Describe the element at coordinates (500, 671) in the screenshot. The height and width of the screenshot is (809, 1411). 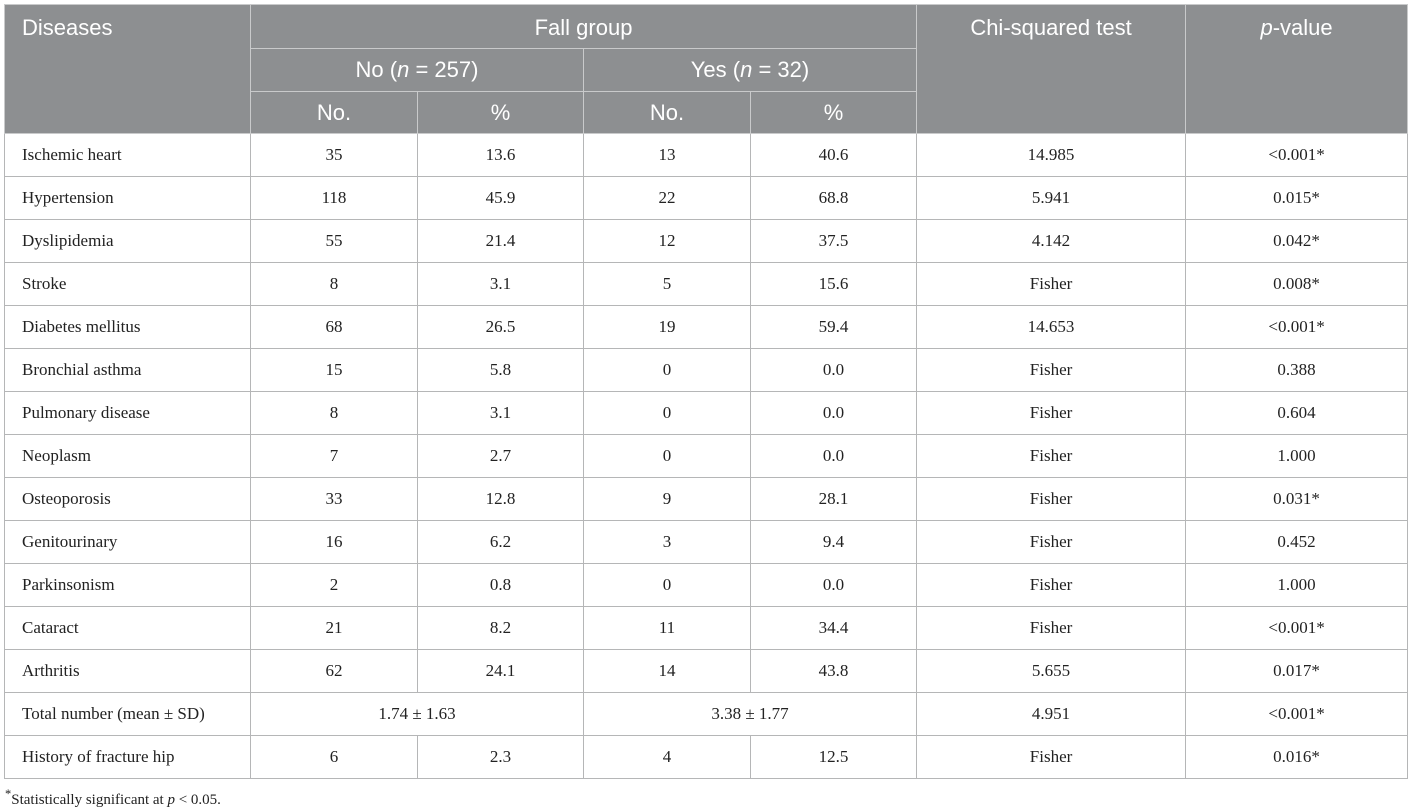
I see `no-percent: 24.1` at that location.